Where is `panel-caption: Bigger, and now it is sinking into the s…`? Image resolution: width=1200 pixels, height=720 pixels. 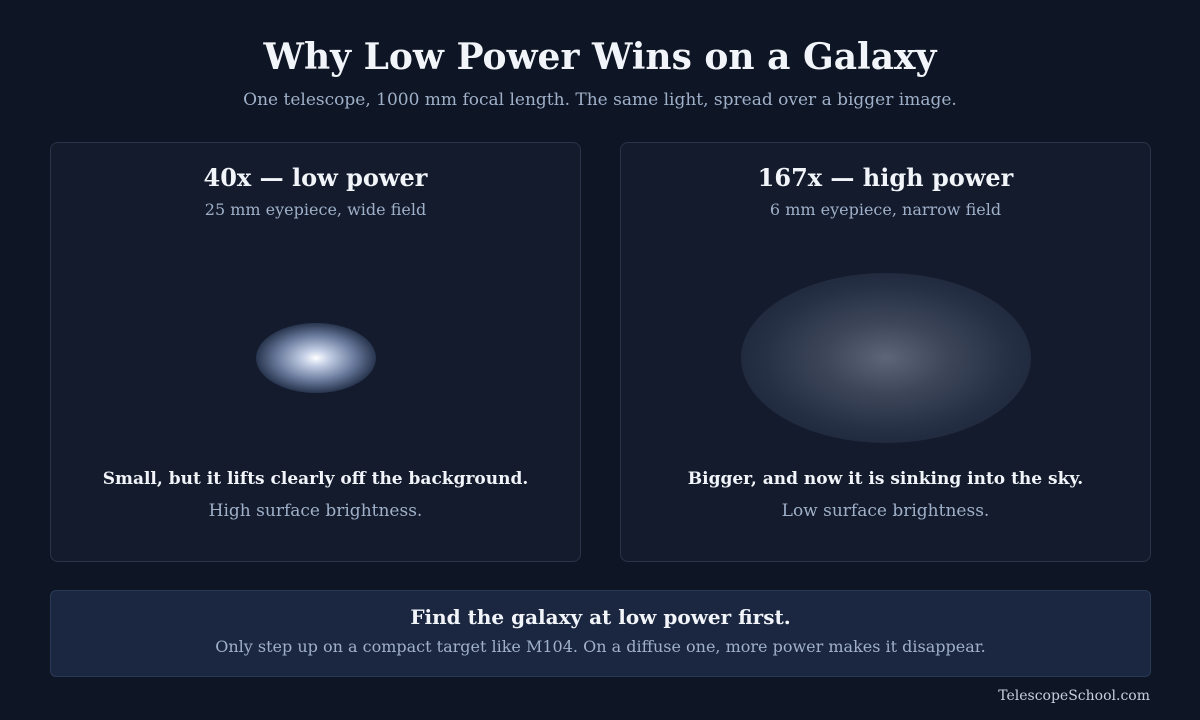 panel-caption: Bigger, and now it is sinking into the s… is located at coordinates (885, 479).